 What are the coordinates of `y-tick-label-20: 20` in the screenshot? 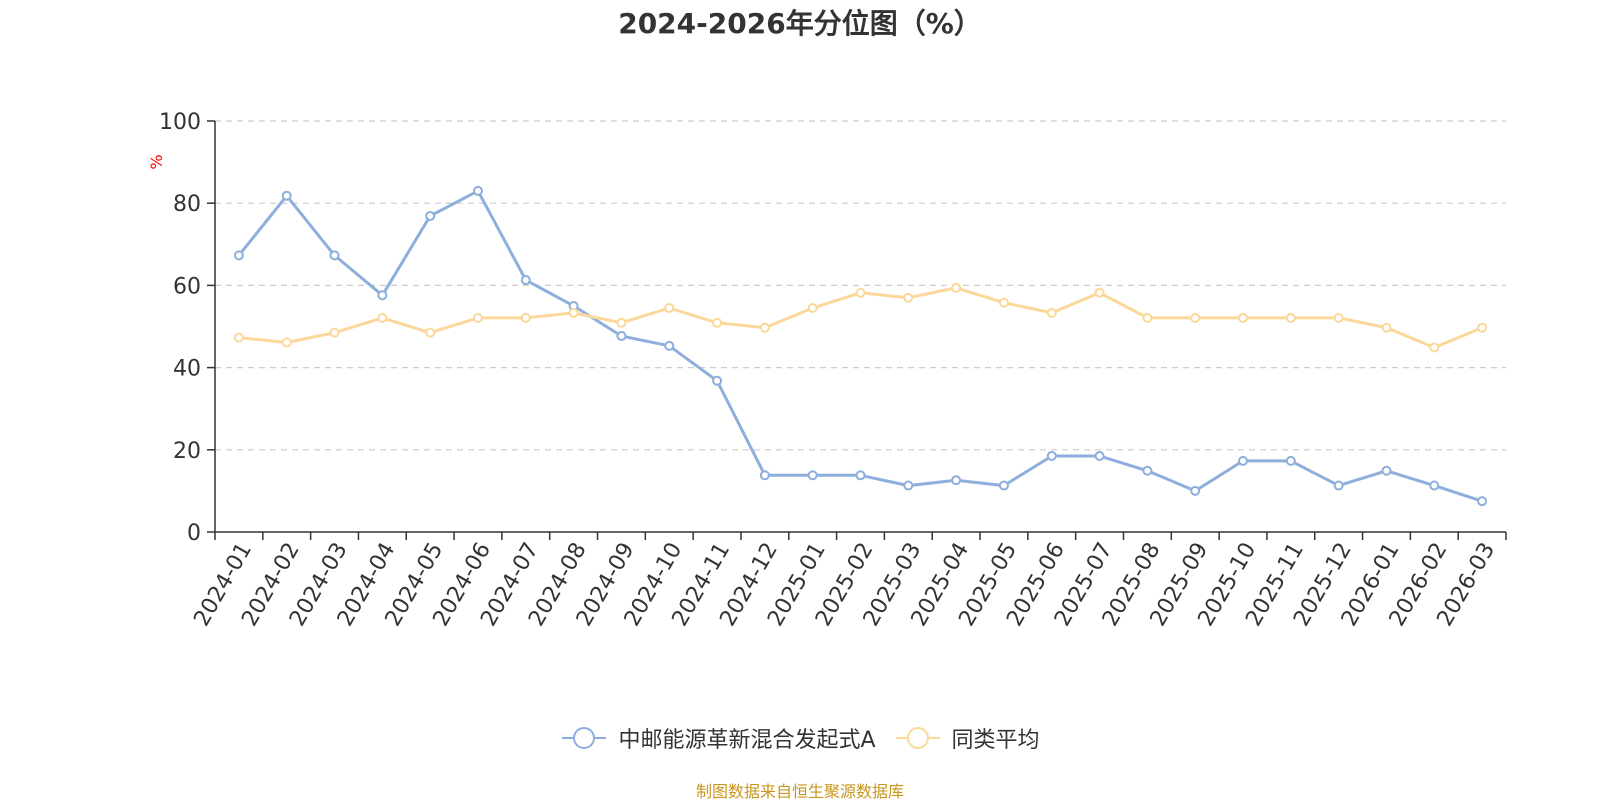 It's located at (187, 451).